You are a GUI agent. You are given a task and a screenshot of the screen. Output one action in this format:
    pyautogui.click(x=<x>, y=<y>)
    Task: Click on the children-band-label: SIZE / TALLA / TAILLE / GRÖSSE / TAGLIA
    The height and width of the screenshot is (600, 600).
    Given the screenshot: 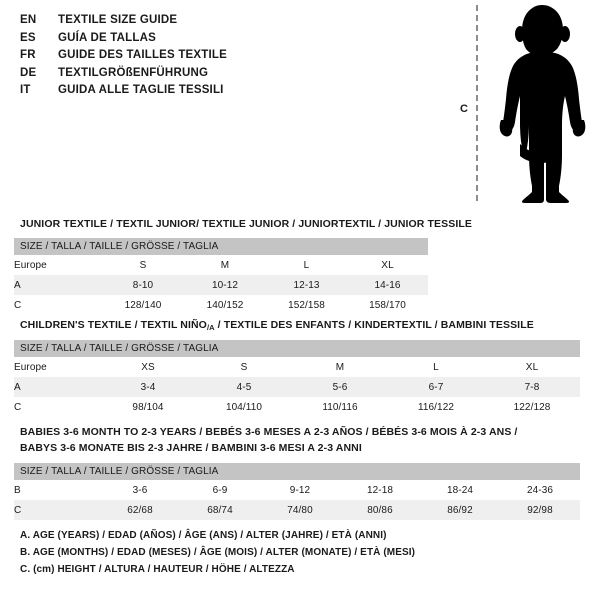 What is the action you would take?
    pyautogui.click(x=297, y=348)
    